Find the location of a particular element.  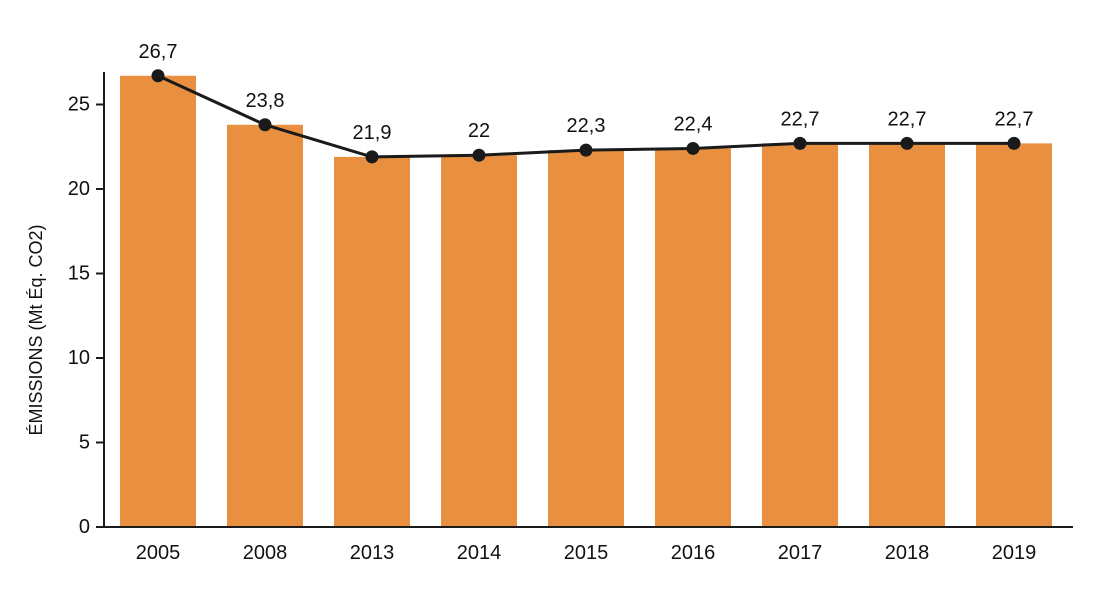

x-tick-label-2013: 2013 is located at coordinates (372, 553).